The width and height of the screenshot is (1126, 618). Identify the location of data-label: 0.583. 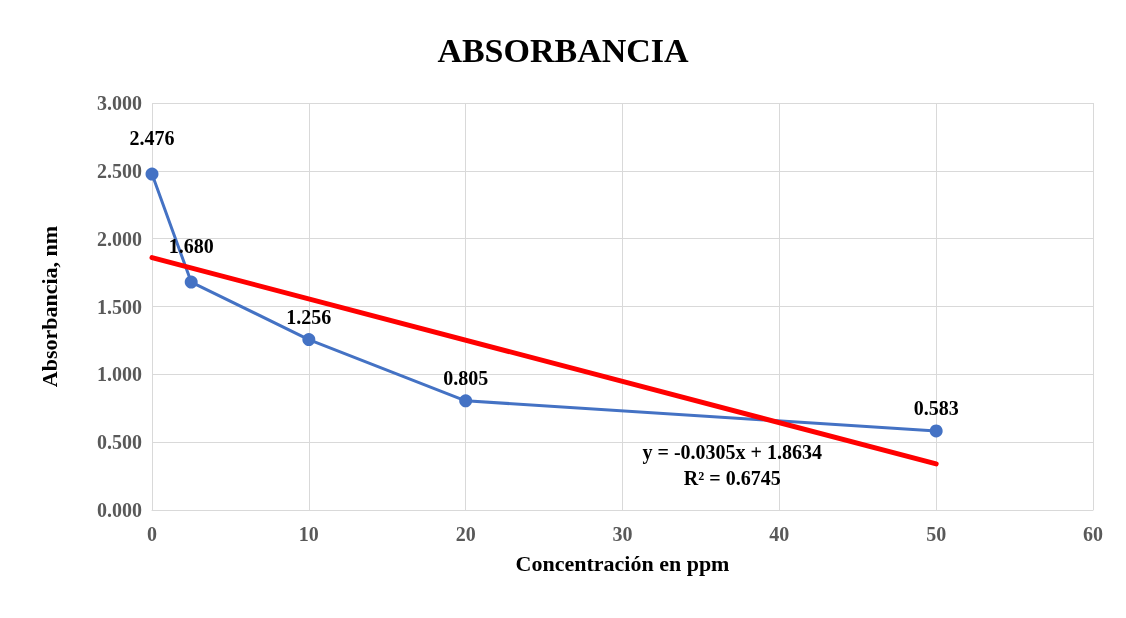
(936, 408).